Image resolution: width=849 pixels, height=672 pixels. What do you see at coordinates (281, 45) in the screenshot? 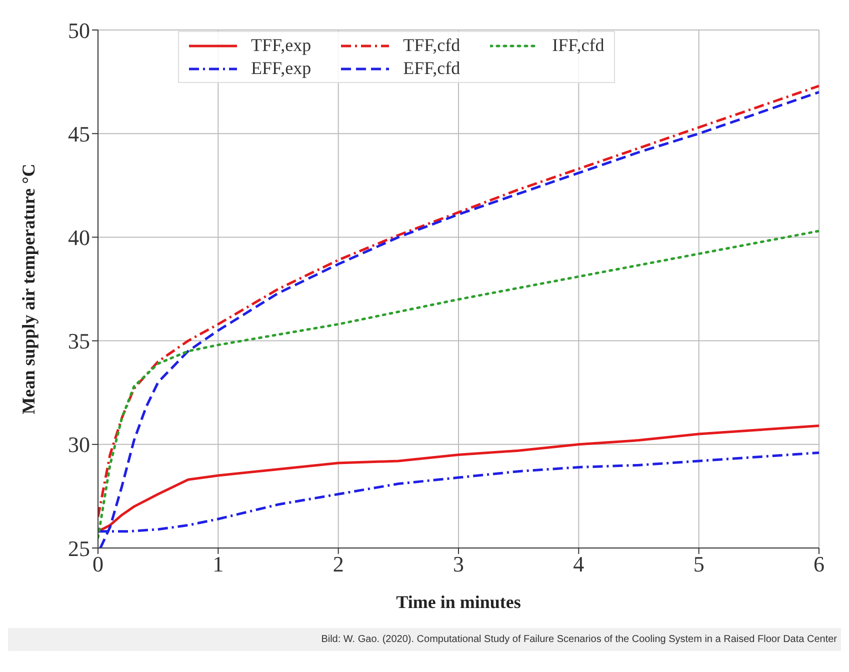
I see `legend-label: TFF,exp` at bounding box center [281, 45].